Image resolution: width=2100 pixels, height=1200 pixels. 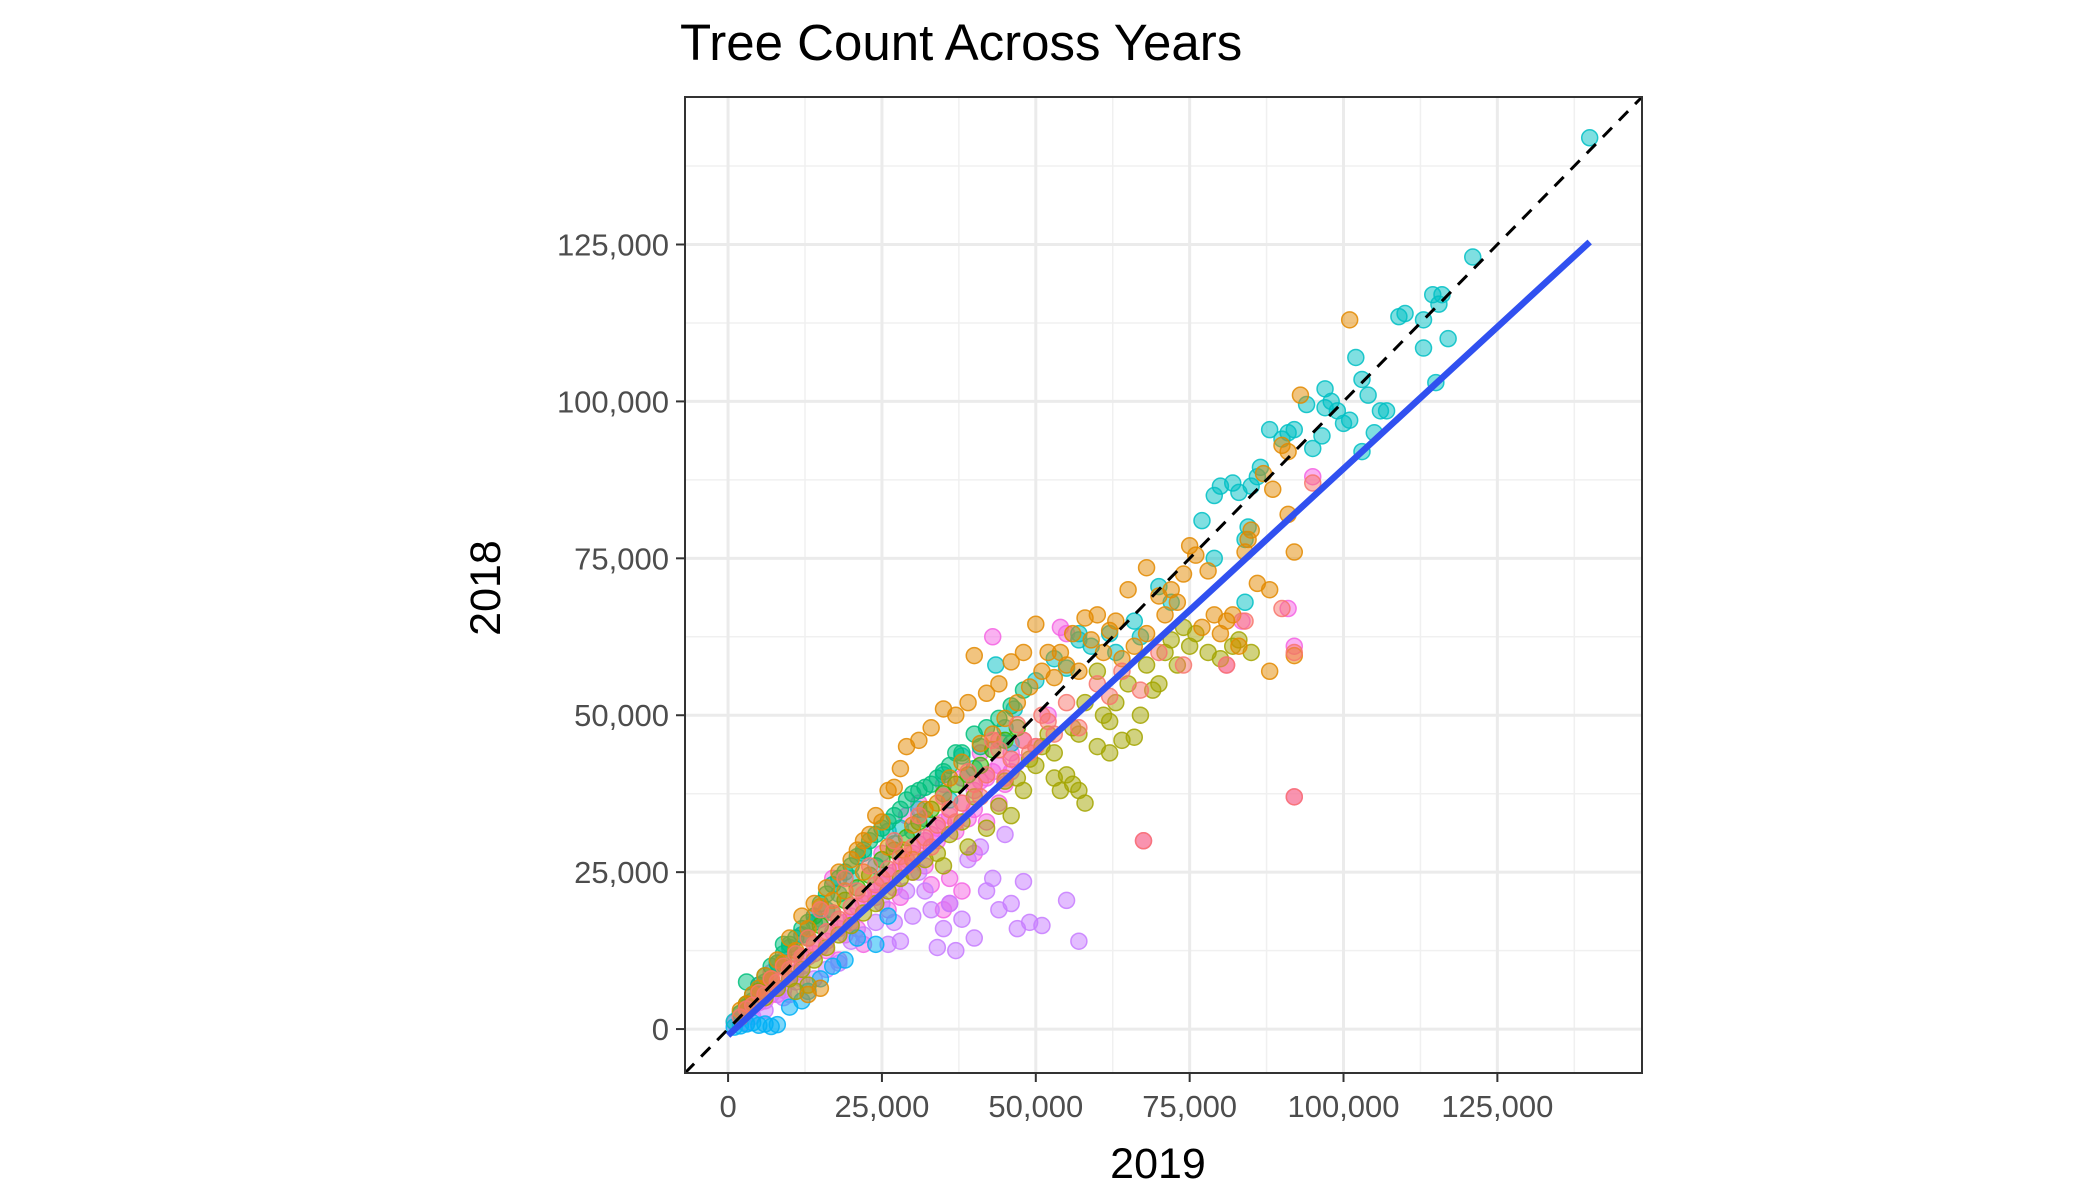 I want to click on y-axis-tick-labels: 0 25,000 50,000 75,000 100,000 125,000, so click(x=613, y=637).